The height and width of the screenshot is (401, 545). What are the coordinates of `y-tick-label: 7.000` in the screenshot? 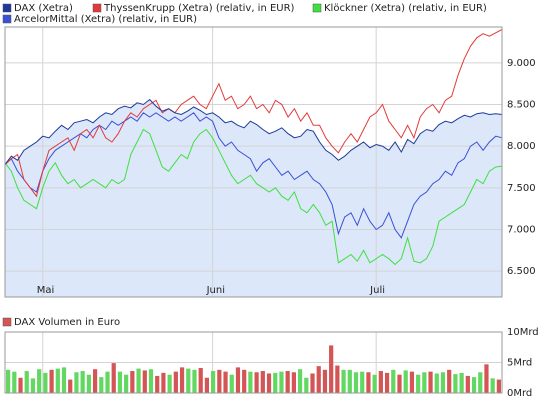 It's located at (521, 230).